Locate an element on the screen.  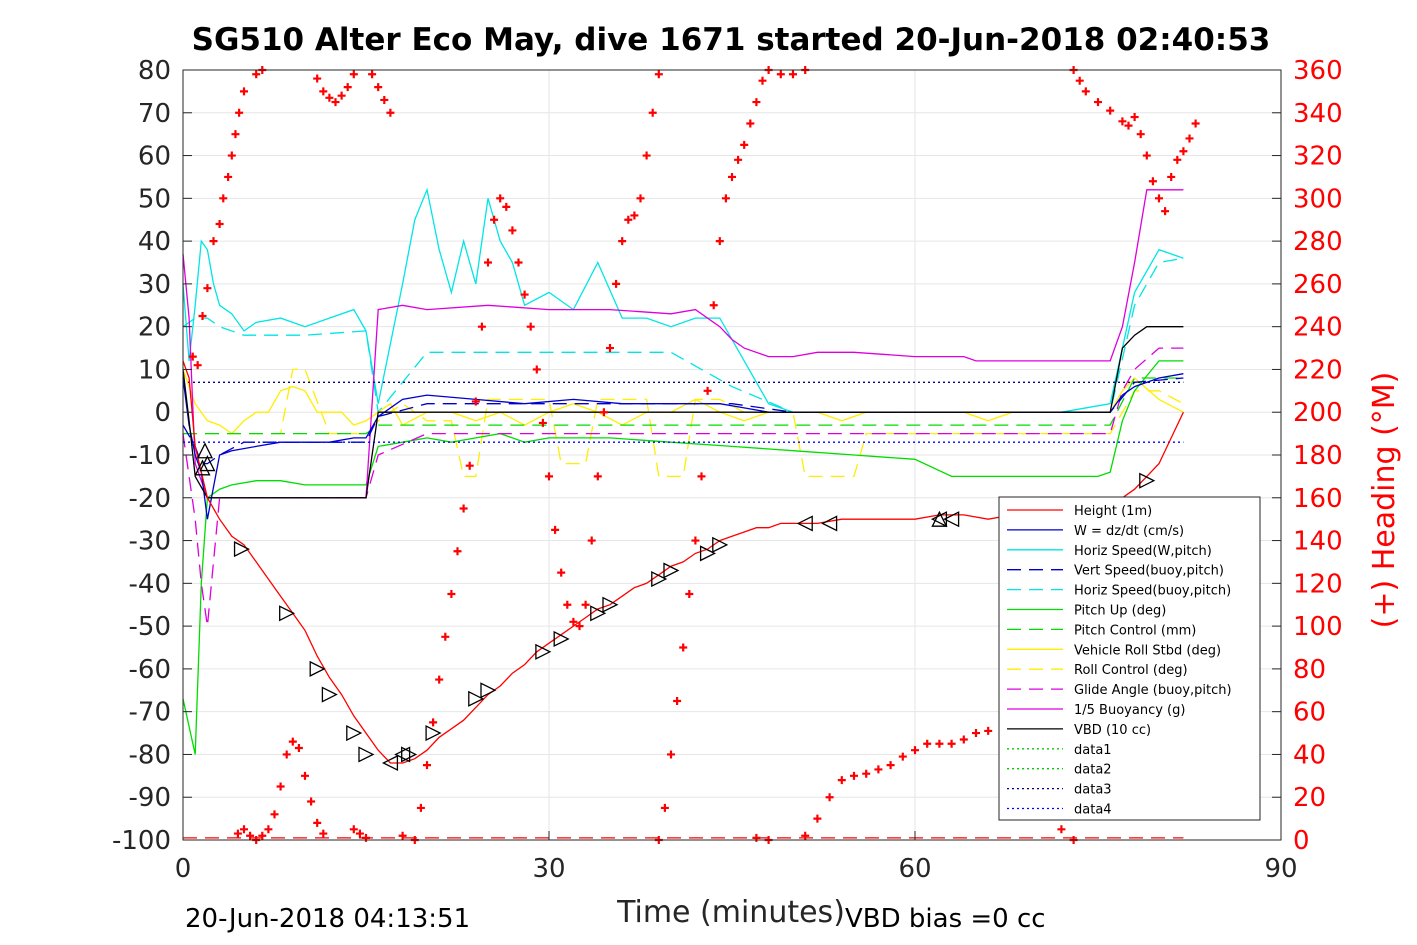
x-tick-label: 60 is located at coordinates (914, 869).